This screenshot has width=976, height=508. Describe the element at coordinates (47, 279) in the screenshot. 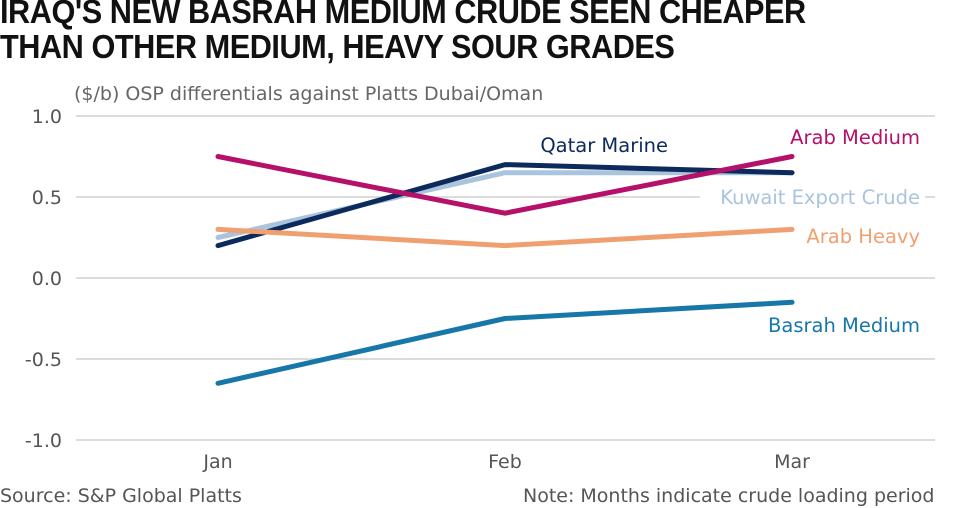

I see `y-tick-label: 0.0` at that location.